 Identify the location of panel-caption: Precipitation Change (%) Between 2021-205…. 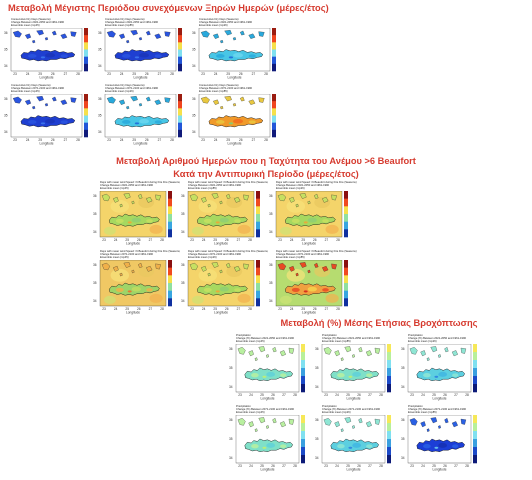
(351, 338).